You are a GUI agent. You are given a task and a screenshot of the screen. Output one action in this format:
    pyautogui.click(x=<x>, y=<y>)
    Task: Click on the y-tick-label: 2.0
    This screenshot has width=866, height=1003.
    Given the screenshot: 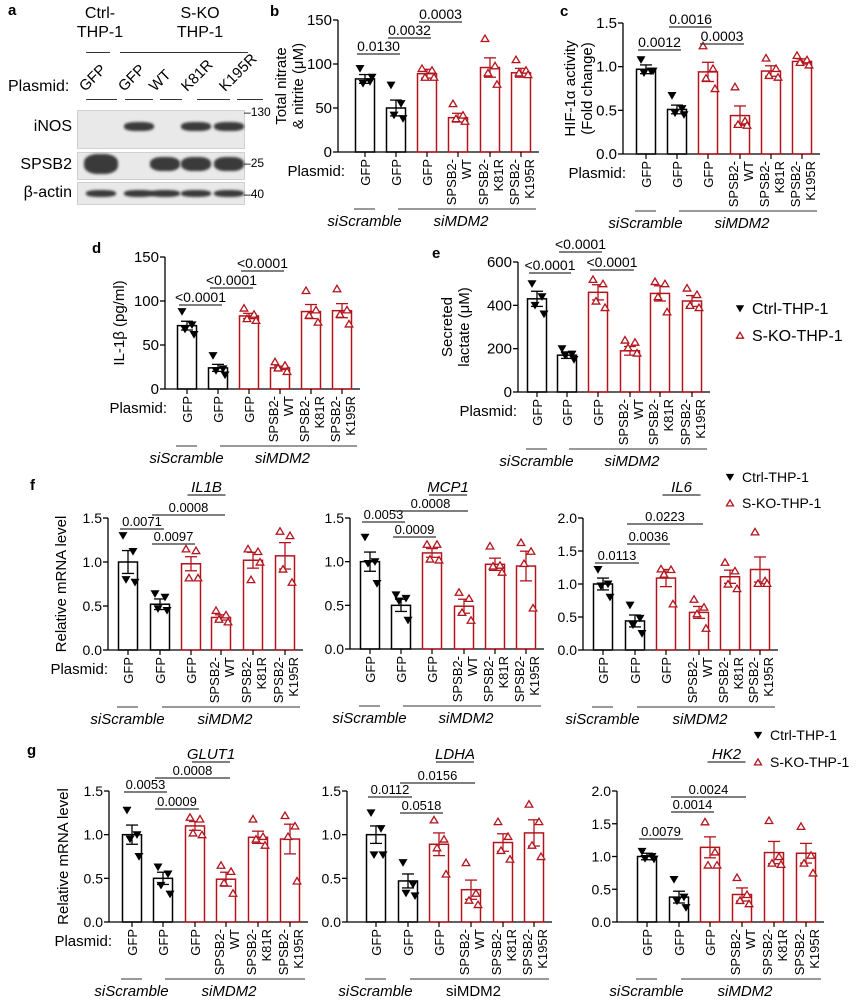 What is the action you would take?
    pyautogui.click(x=568, y=518)
    